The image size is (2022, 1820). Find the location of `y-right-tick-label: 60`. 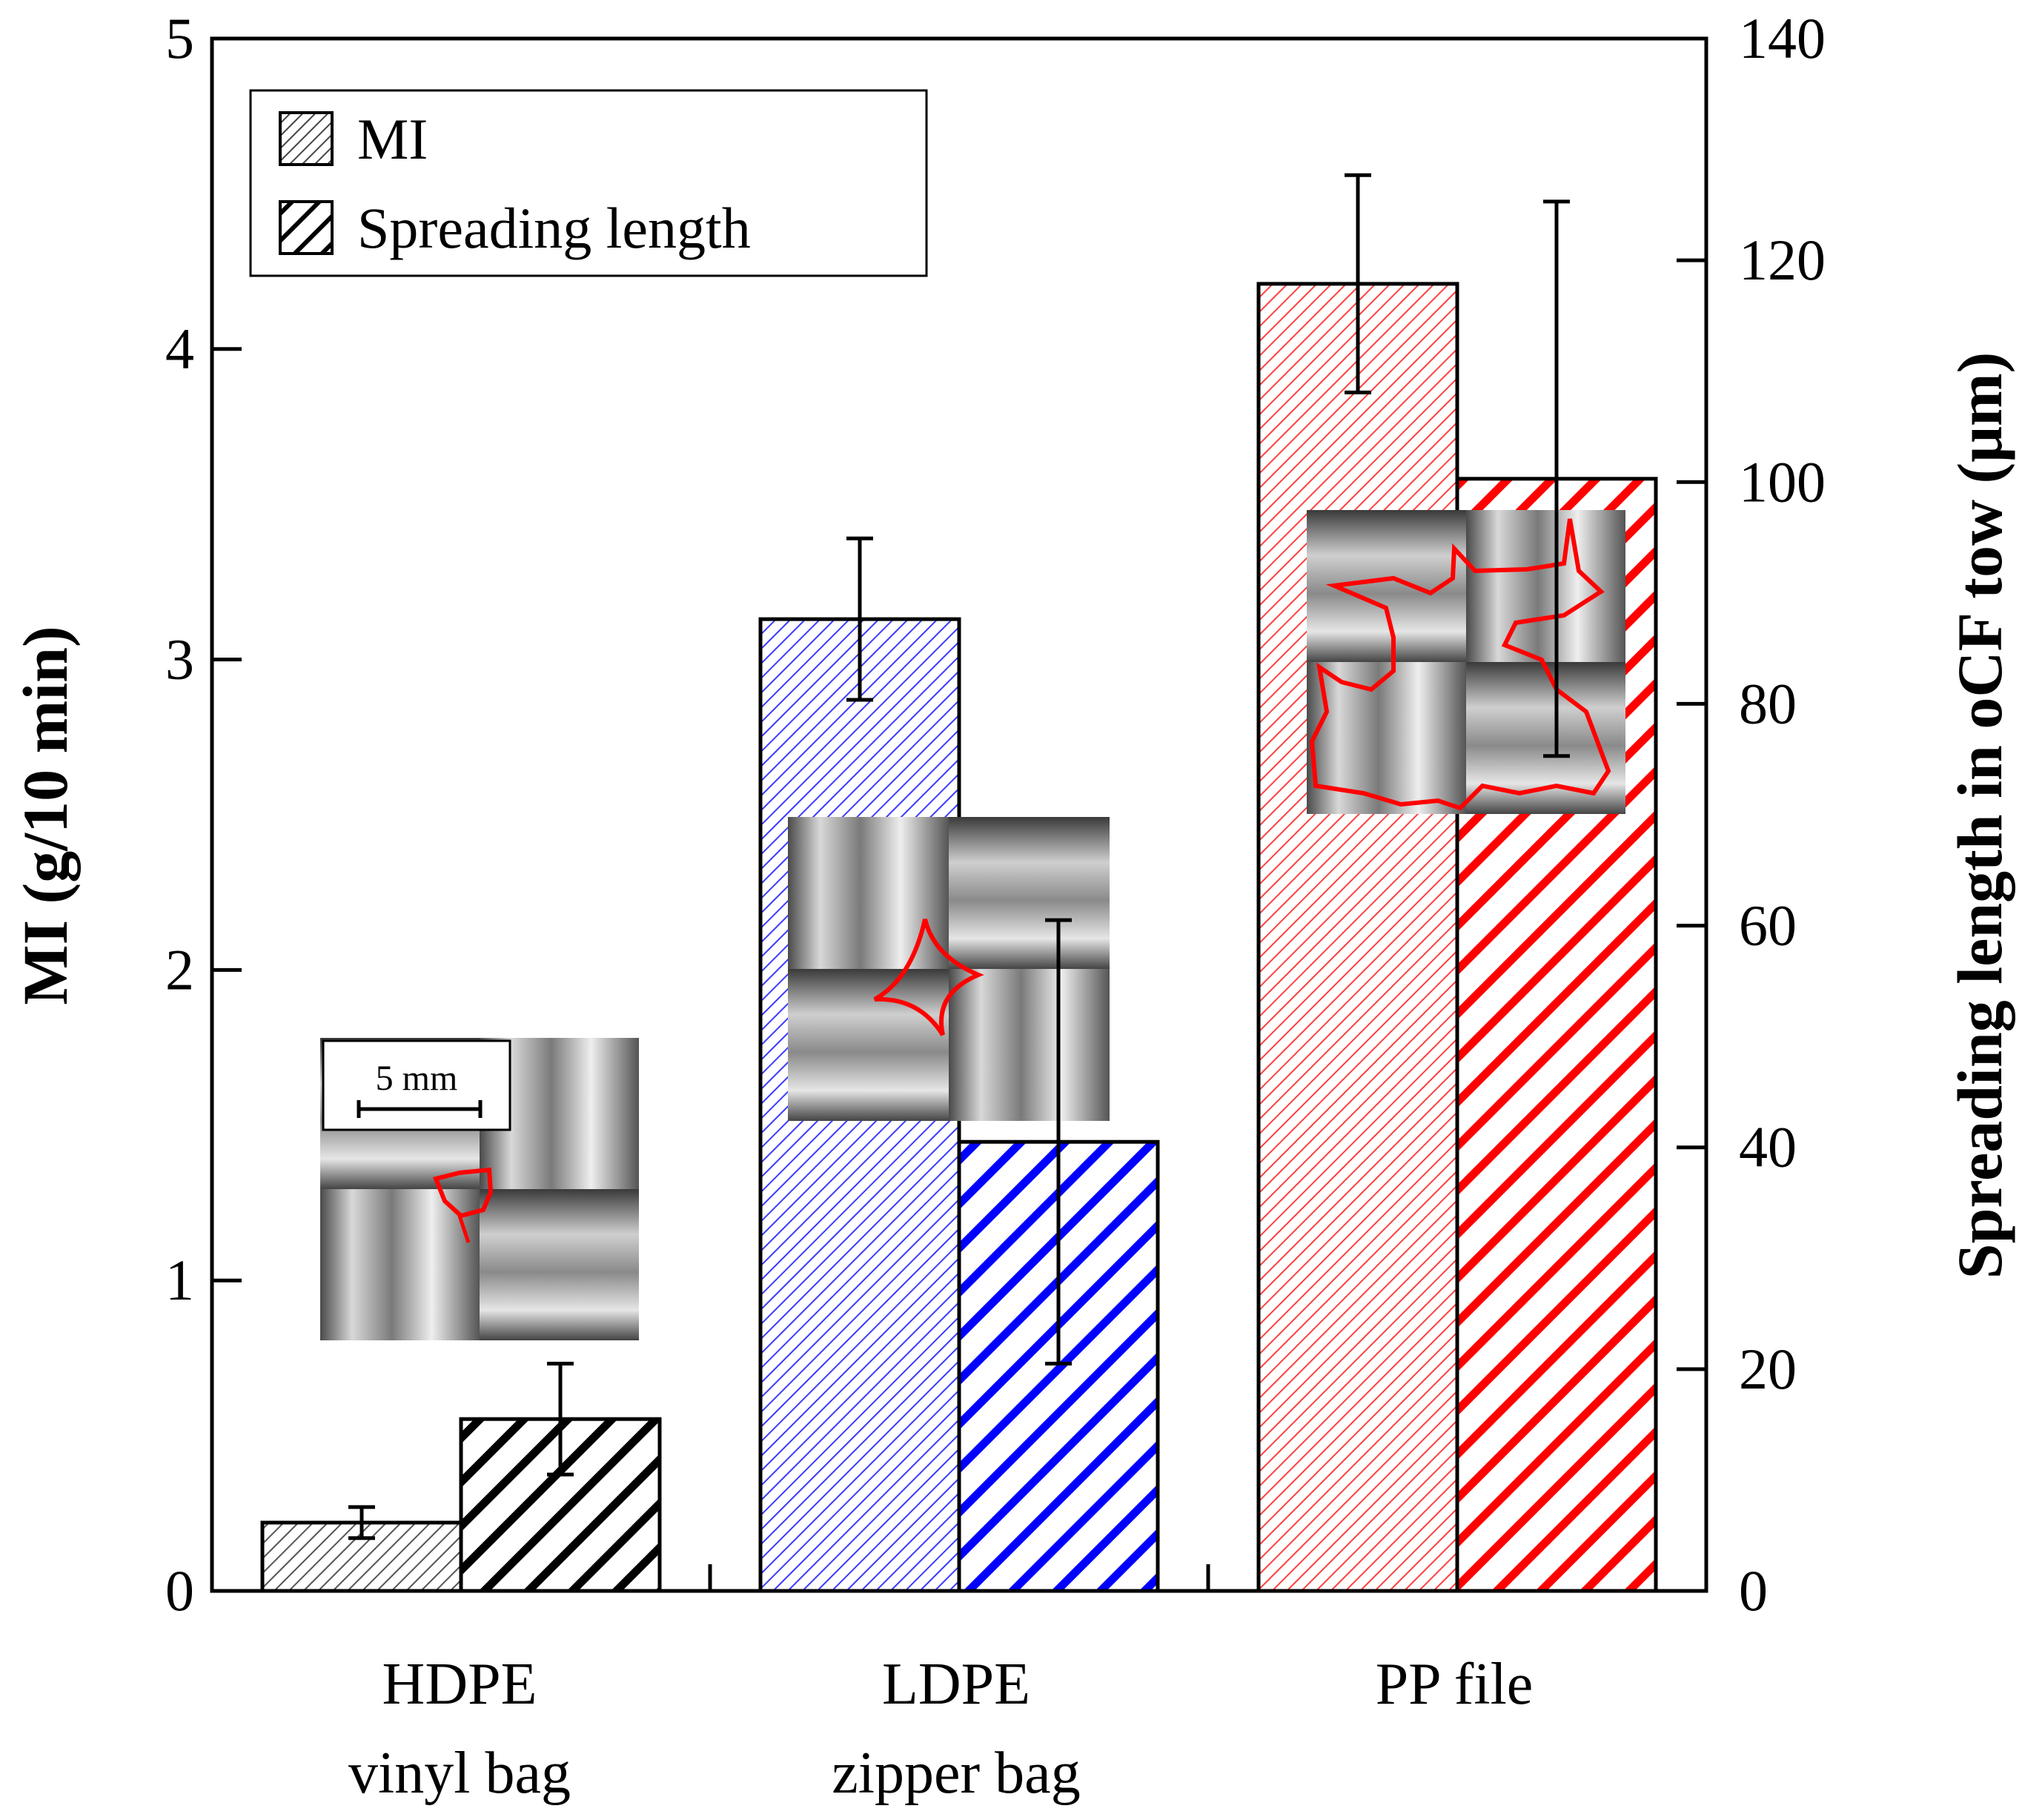

y-right-tick-label: 60 is located at coordinates (1768, 925).